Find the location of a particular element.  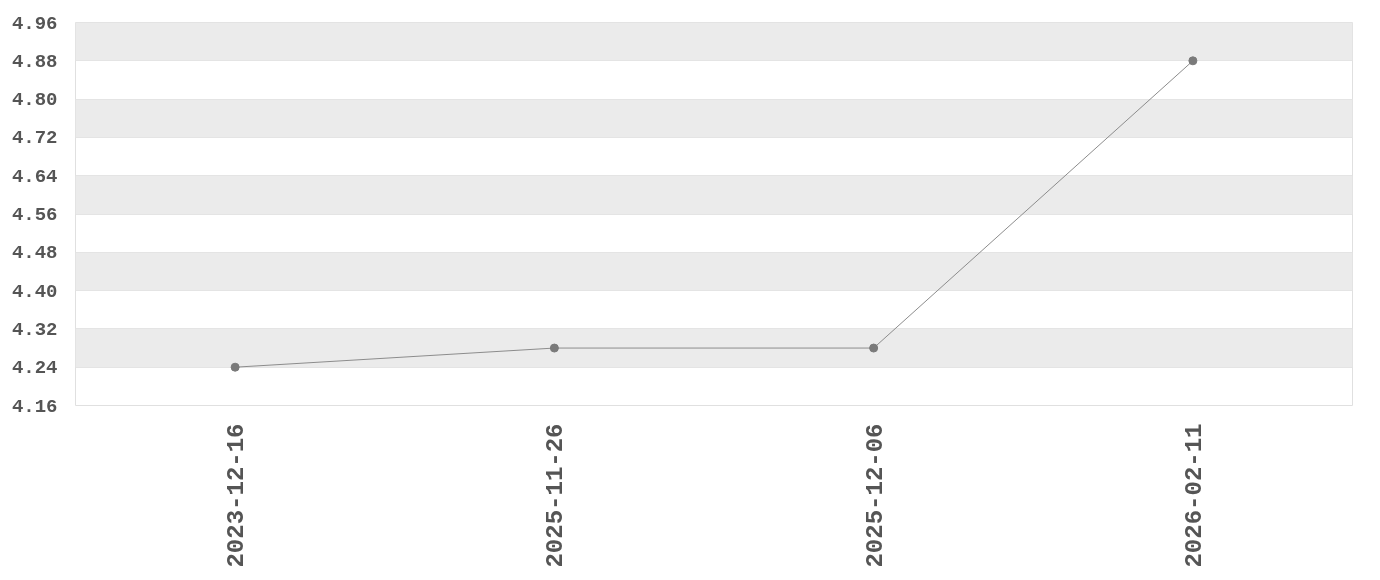

y-tick-label: 4.16 is located at coordinates (34, 406).